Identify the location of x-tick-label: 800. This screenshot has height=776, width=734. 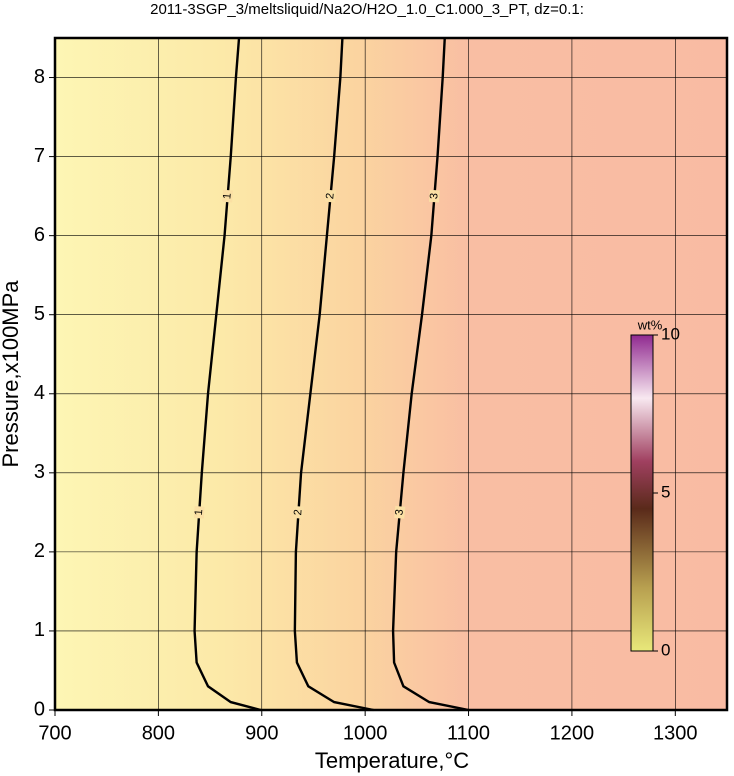
(158, 733).